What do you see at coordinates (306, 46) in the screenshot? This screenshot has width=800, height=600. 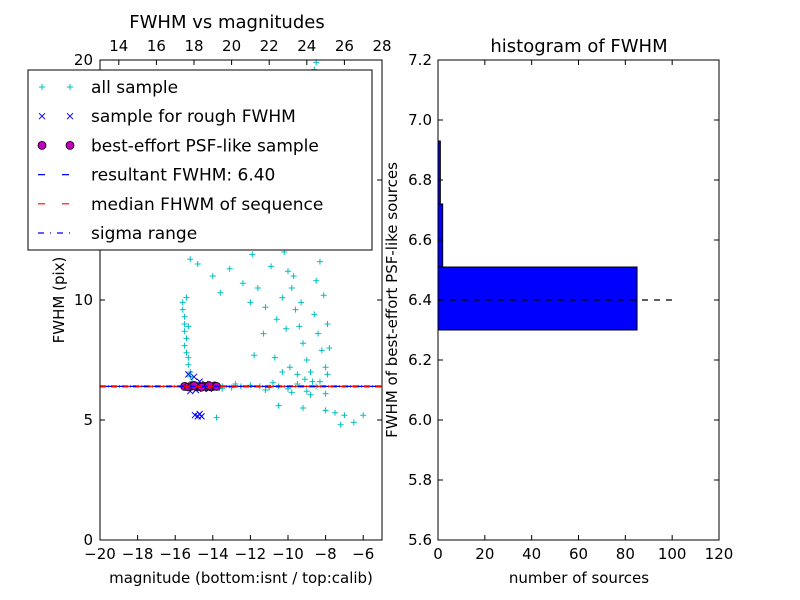 I see `top-x-tick-label: 24` at bounding box center [306, 46].